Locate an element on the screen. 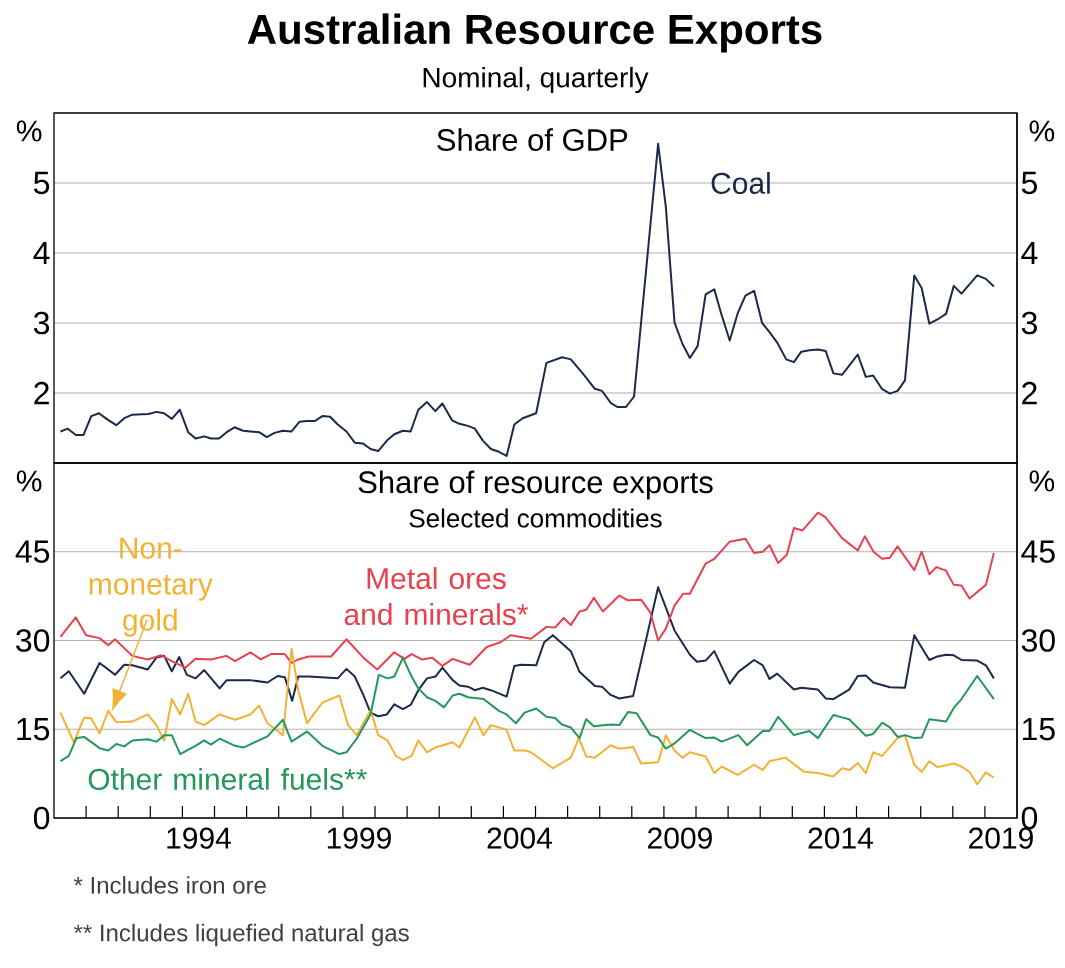 Image resolution: width=1065 pixels, height=968 pixels. text: * Includes iron ore is located at coordinates (169, 885).